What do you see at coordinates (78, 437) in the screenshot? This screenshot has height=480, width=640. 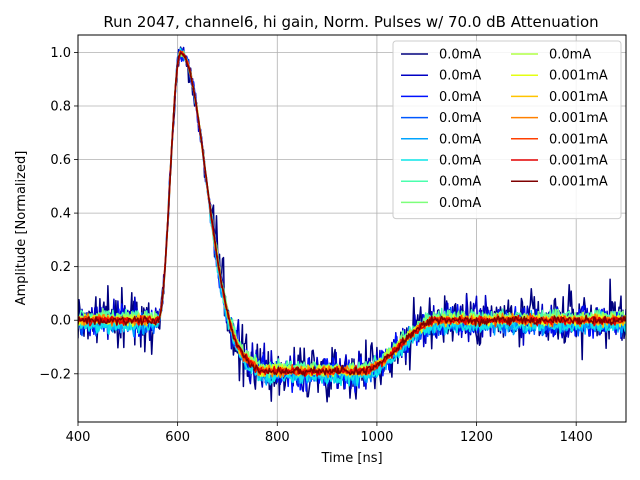 I see `x-tick-label: 400` at bounding box center [78, 437].